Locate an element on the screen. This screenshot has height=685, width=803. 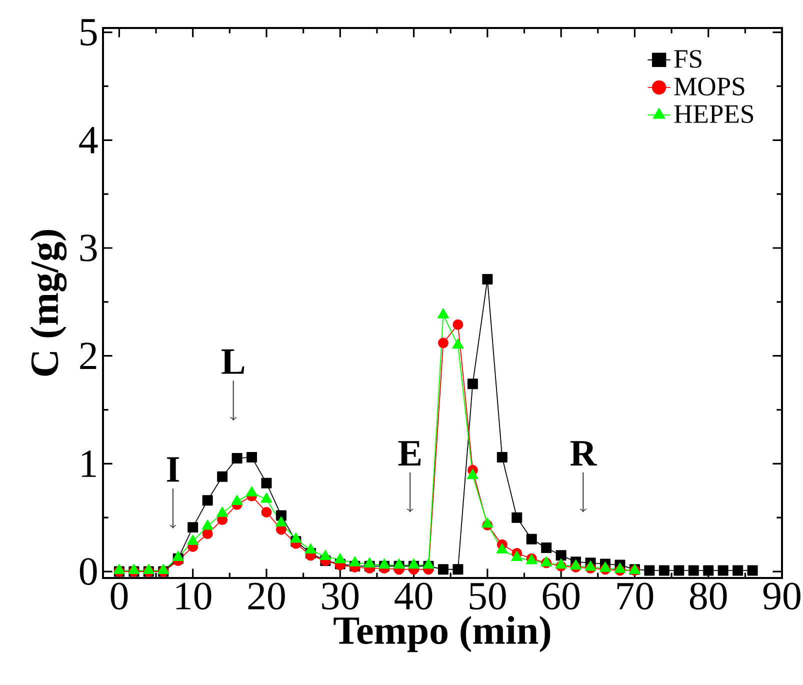
y-tick-label: 3 is located at coordinates (88, 248).